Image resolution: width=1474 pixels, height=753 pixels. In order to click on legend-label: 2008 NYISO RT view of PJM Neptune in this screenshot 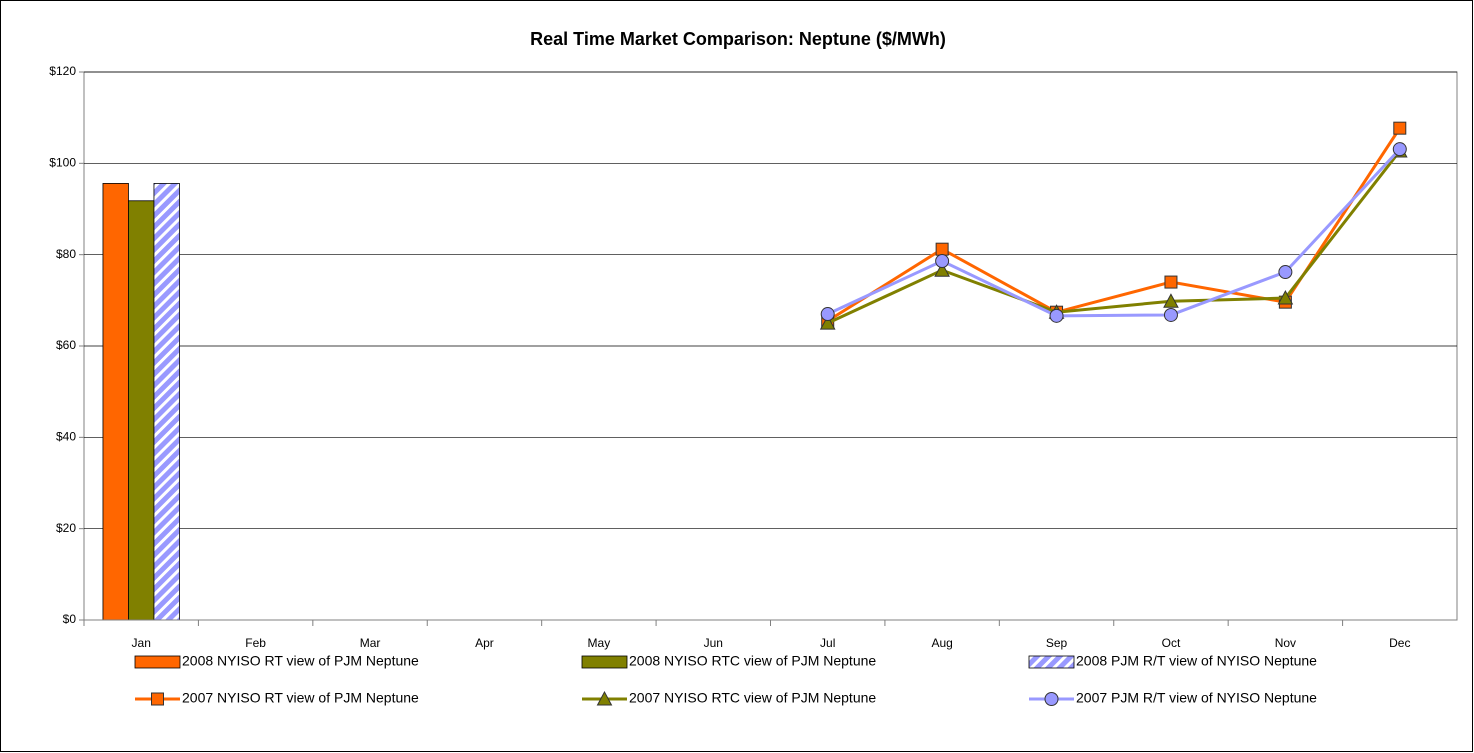, I will do `click(300, 661)`.